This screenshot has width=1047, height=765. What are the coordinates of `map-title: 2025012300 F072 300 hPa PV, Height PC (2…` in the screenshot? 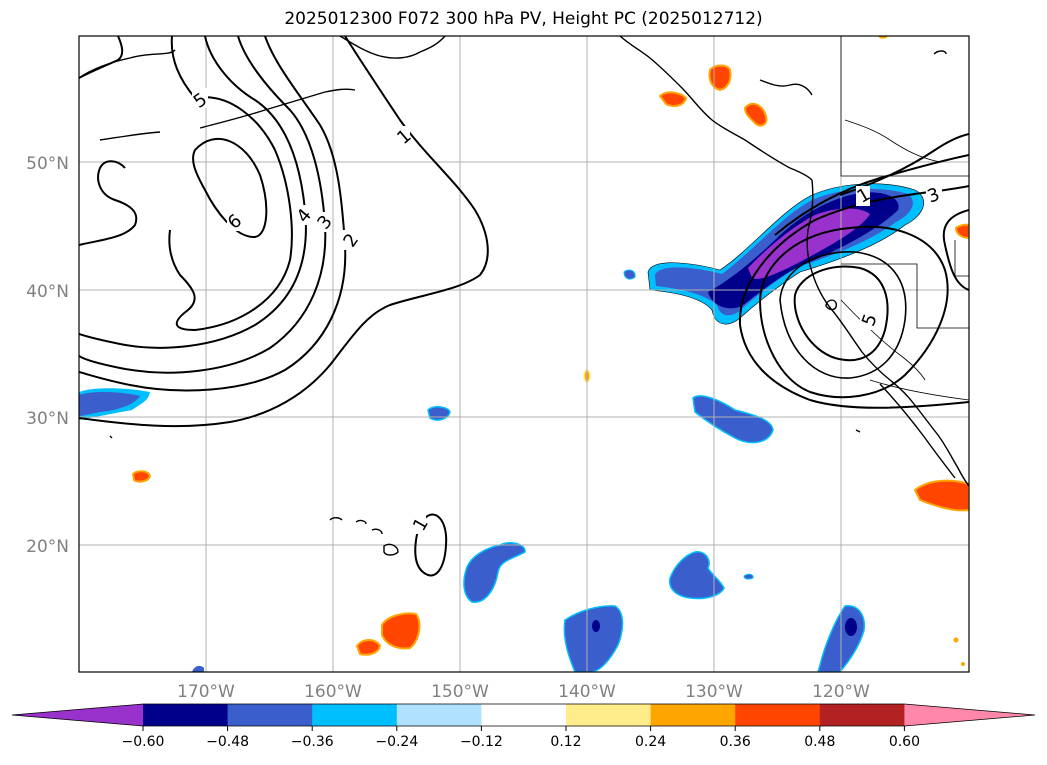 It's located at (523, 19).